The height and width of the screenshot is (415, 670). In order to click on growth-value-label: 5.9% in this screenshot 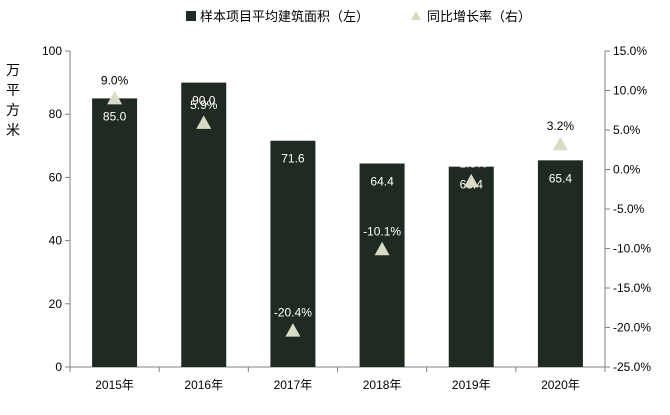, I will do `click(204, 105)`.